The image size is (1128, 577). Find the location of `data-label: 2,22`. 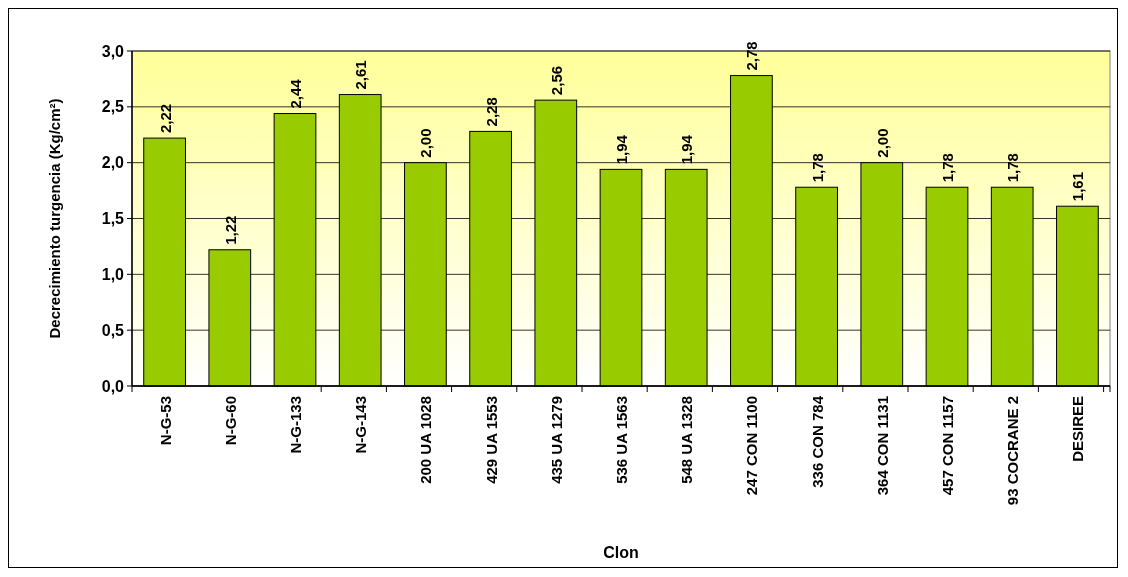

data-label: 2,22 is located at coordinates (165, 118).